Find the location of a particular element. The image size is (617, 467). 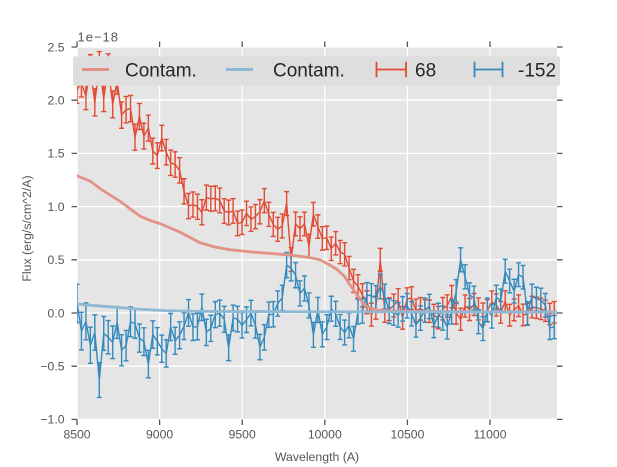

svg-text: 8500 is located at coordinates (76, 435).